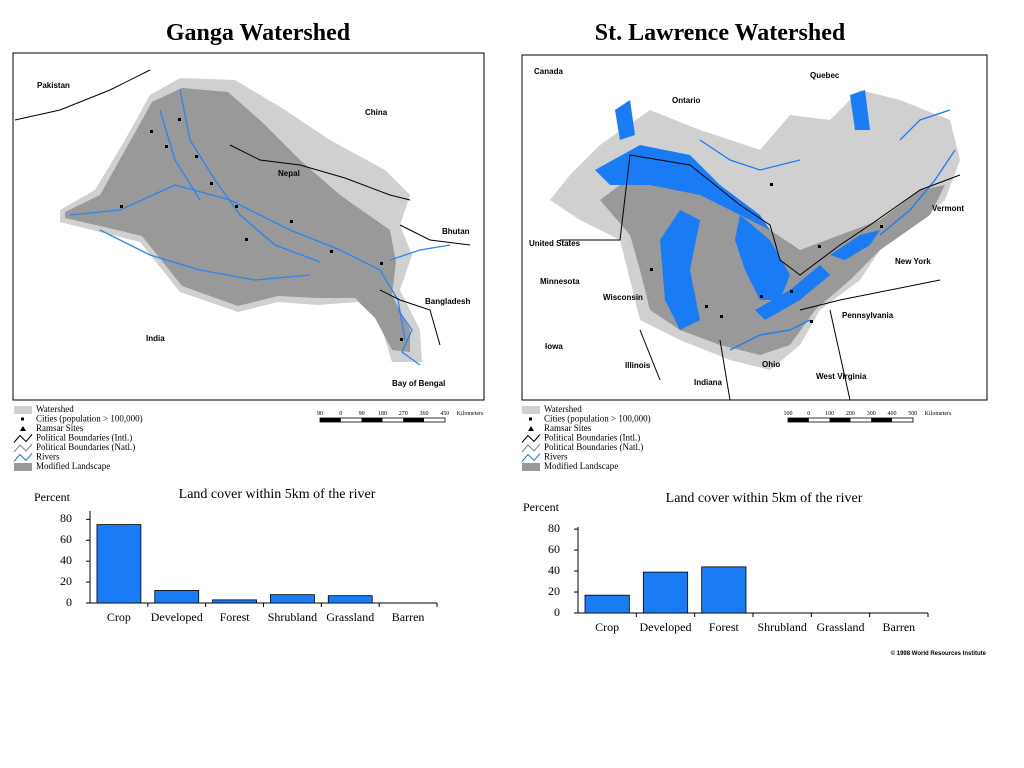 The width and height of the screenshot is (1024, 768). What do you see at coordinates (825, 75) in the screenshot?
I see `map-label: Quebec` at bounding box center [825, 75].